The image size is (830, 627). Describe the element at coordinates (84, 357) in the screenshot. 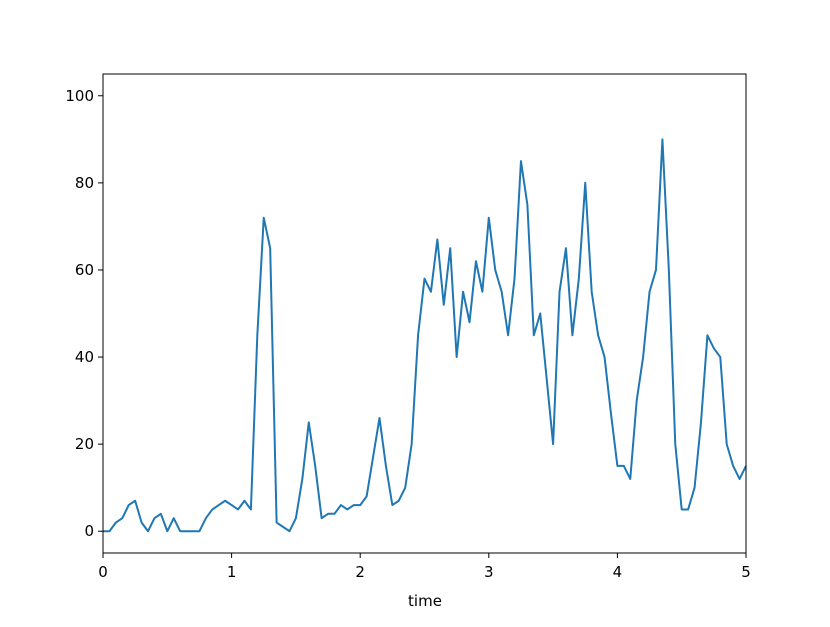

I see `y-tick-label: 40` at that location.